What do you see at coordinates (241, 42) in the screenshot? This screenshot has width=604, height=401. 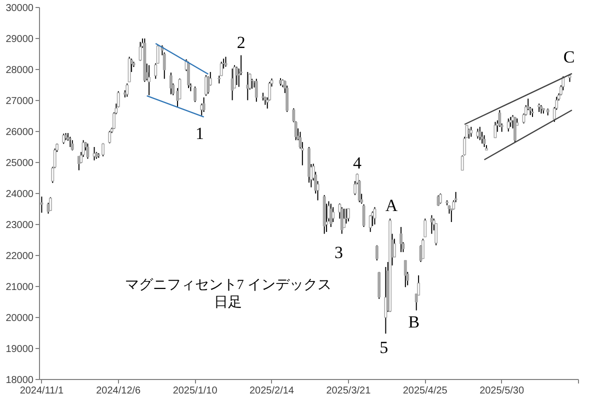 I see `annotation: 2` at bounding box center [241, 42].